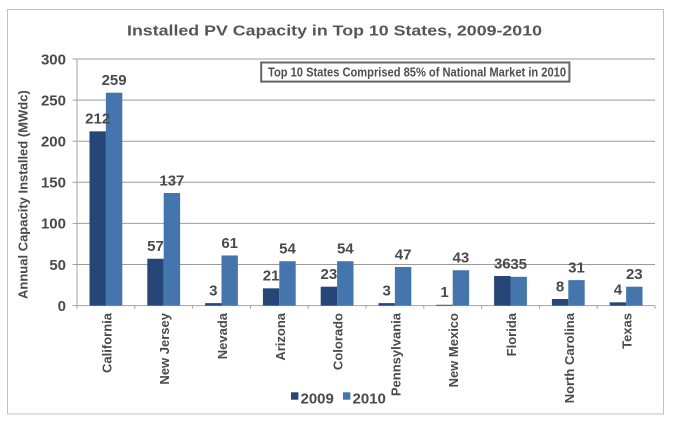 This screenshot has height=430, width=673. I want to click on svg-text: 100, so click(53, 224).